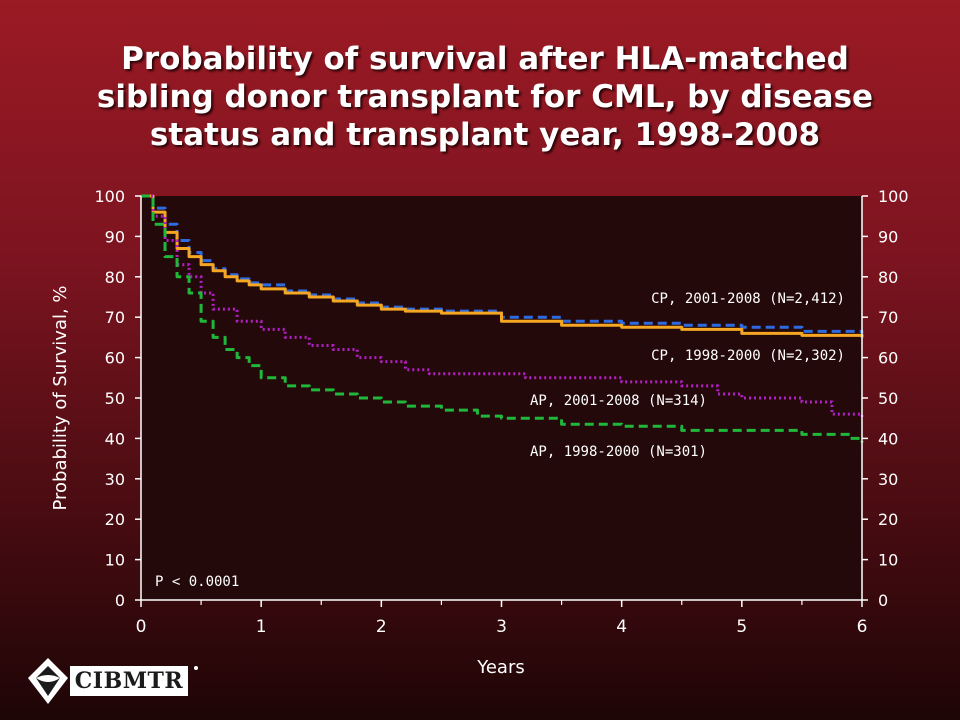 The width and height of the screenshot is (960, 720). What do you see at coordinates (500, 667) in the screenshot?
I see `x-axis-label: Years` at bounding box center [500, 667].